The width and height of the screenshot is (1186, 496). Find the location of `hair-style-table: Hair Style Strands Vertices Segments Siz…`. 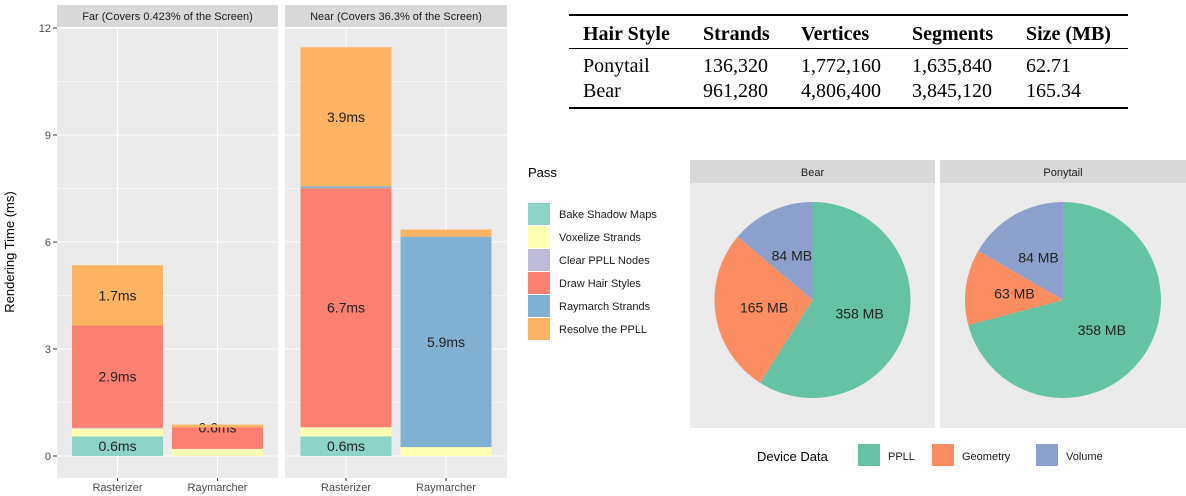

hair-style-table: Hair Style Strands Vertices Segments Siz… is located at coordinates (848, 61).